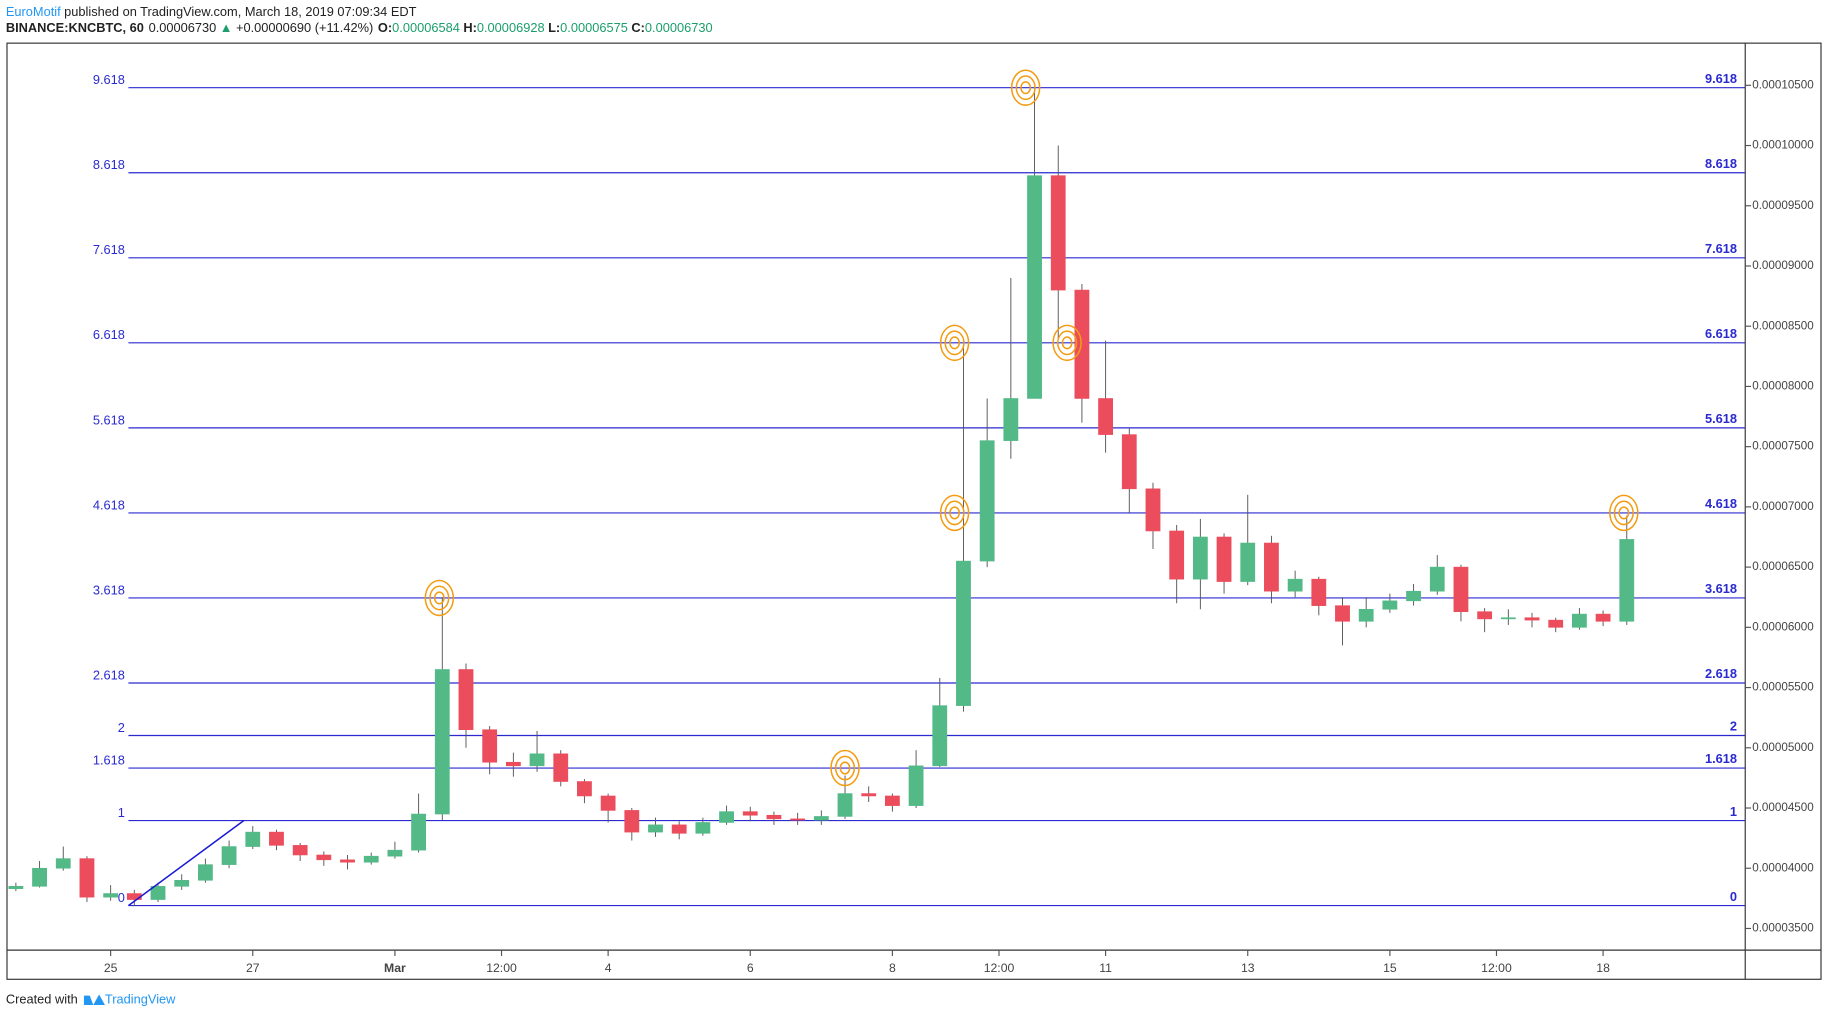 The height and width of the screenshot is (1018, 1828). Describe the element at coordinates (1603, 968) in the screenshot. I see `x-tick-label: 18` at that location.